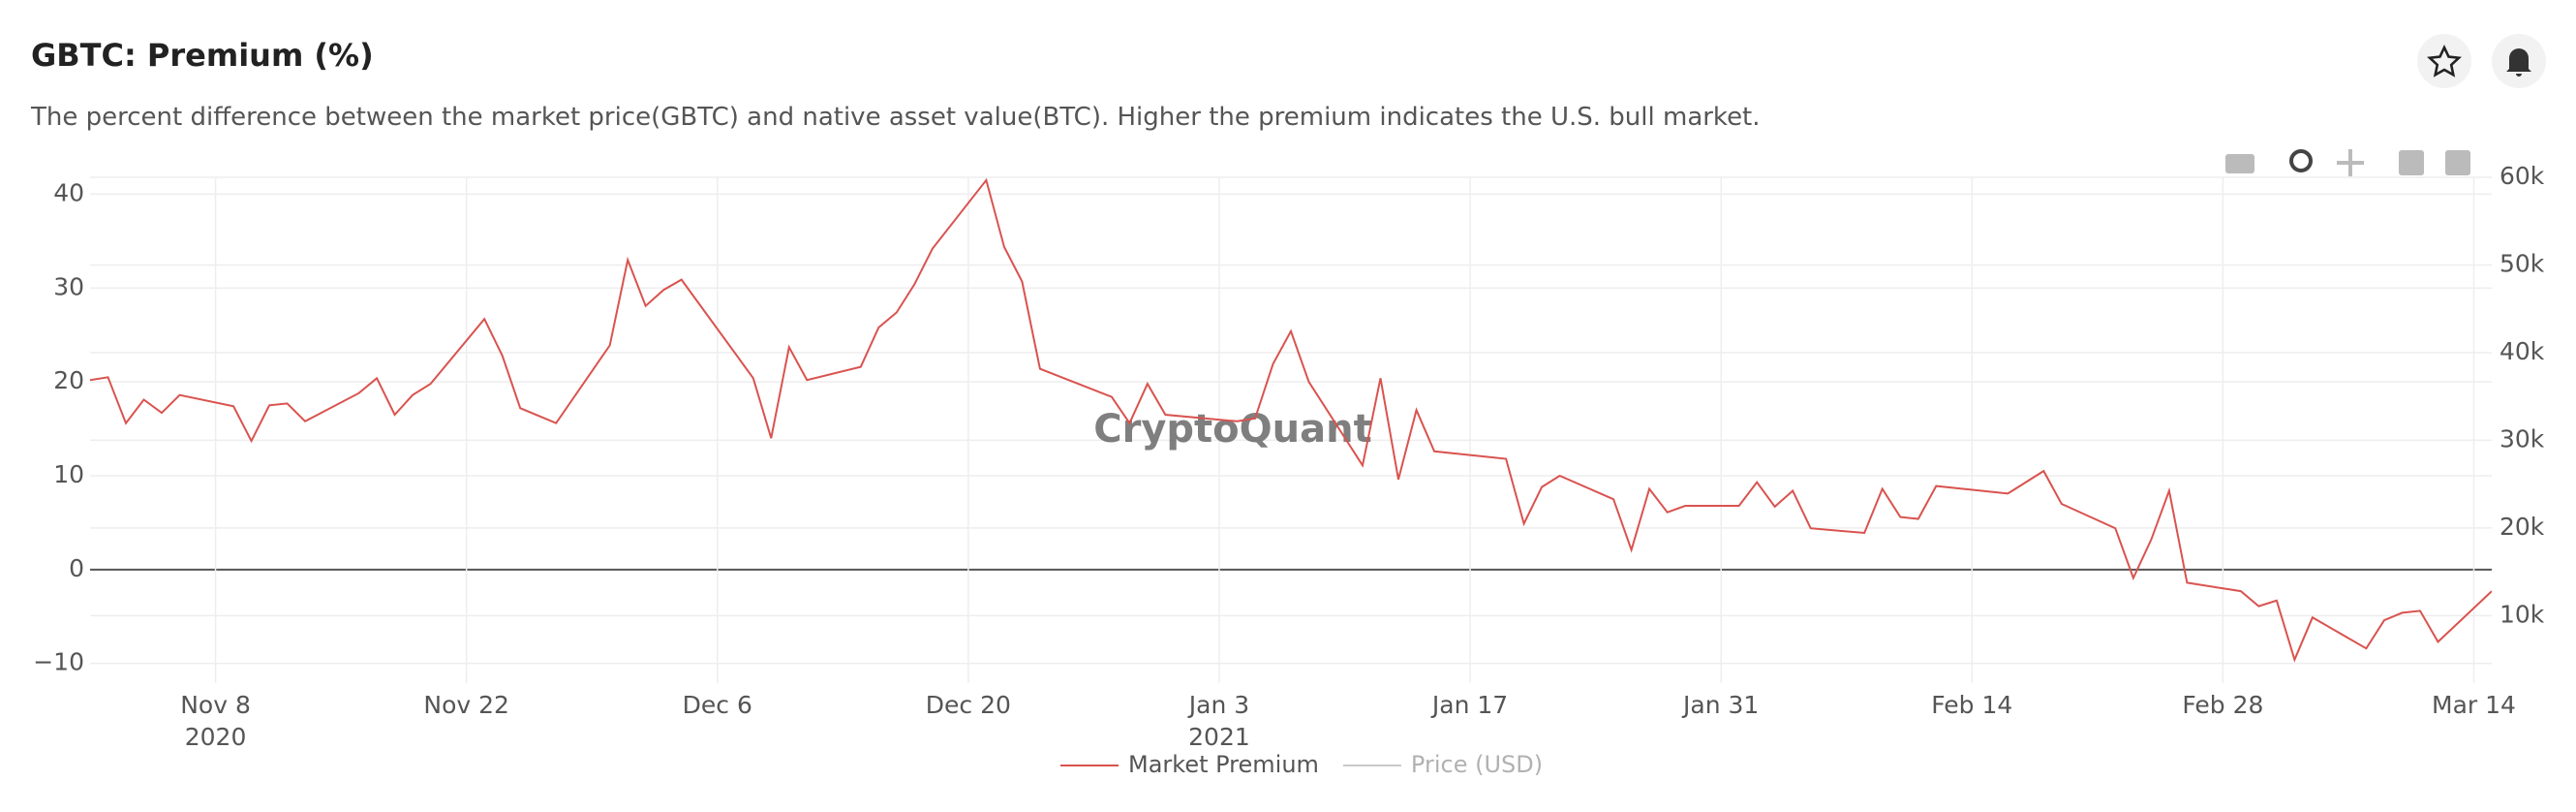 This screenshot has width=2576, height=812. What do you see at coordinates (2457, 162) in the screenshot?
I see `zoom-out-icon` at bounding box center [2457, 162].